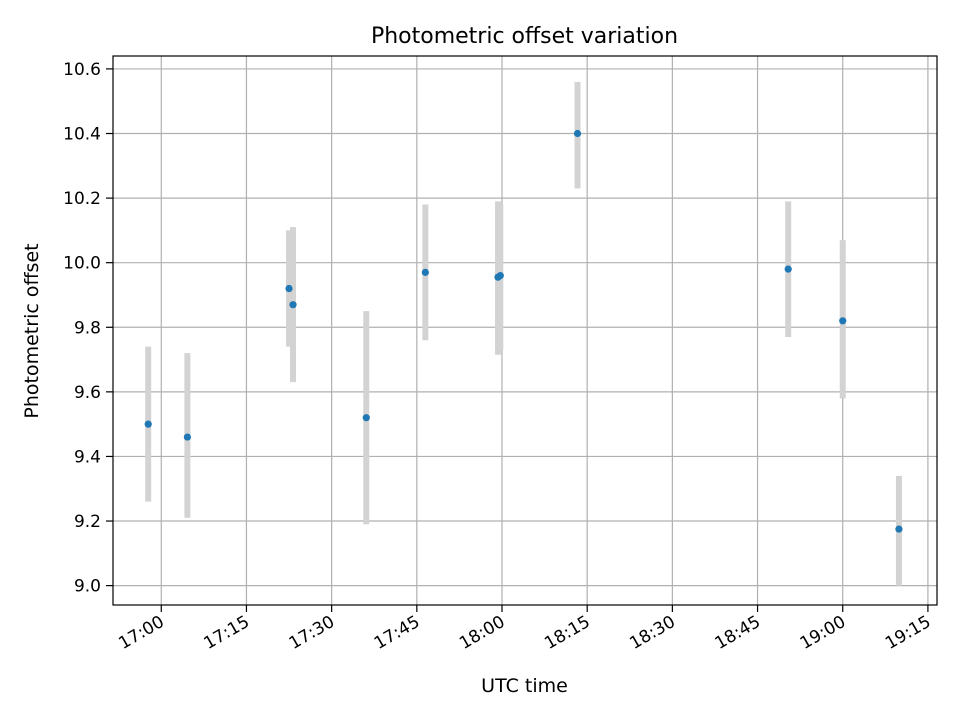 The width and height of the screenshot is (960, 724). What do you see at coordinates (87, 393) in the screenshot?
I see `y-tick-label: 9.6` at bounding box center [87, 393].